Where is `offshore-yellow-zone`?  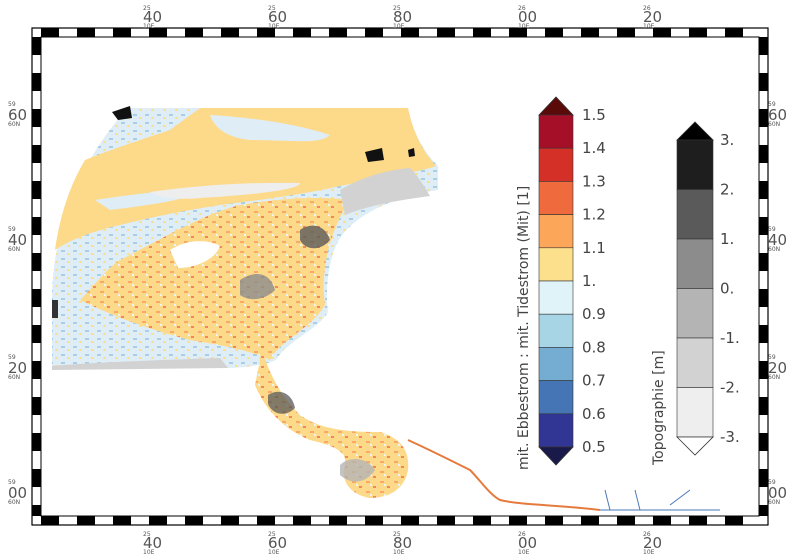
offshore-yellow-zone is located at coordinates (245, 179).